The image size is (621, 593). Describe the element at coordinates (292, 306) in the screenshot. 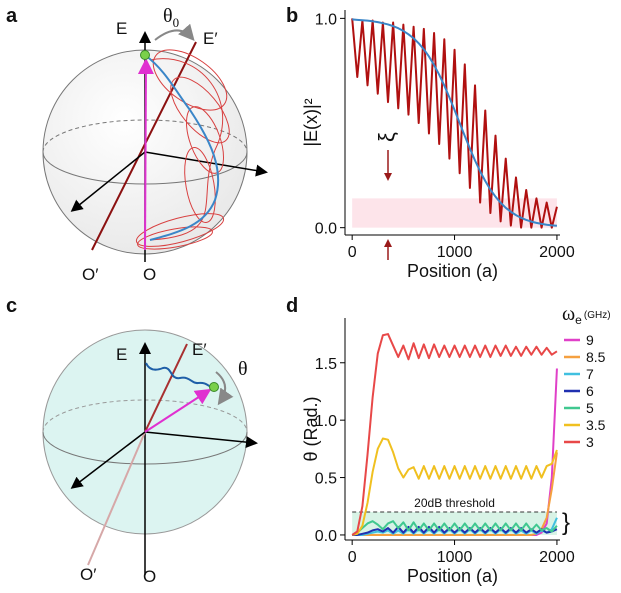

I see `panel-label: d` at that location.